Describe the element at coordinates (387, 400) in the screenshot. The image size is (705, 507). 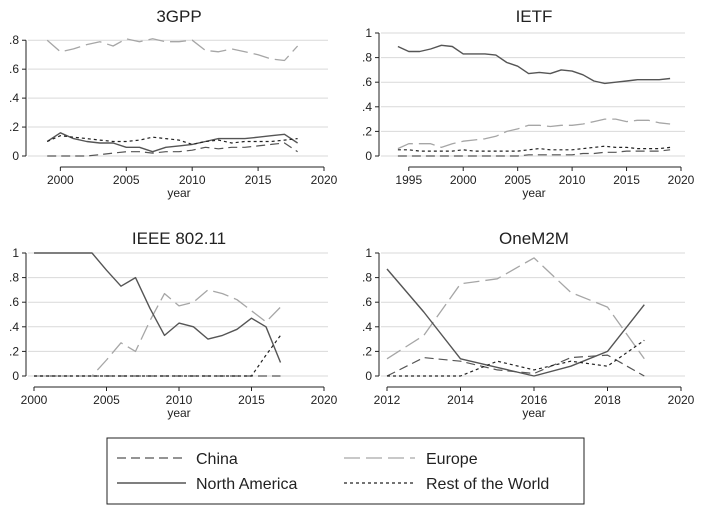
I see `x-tick-label: 2012` at that location.